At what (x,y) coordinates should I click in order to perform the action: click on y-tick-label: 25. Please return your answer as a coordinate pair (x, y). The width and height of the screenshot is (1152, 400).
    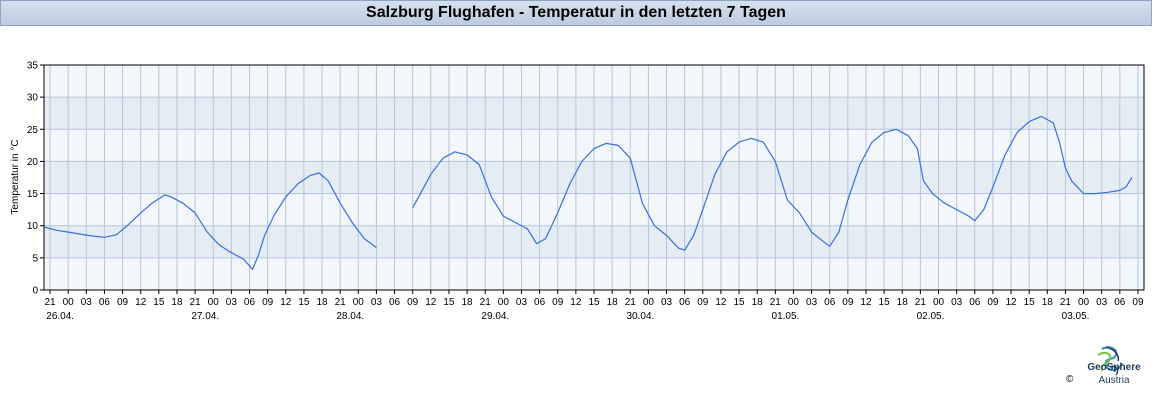
    Looking at the image, I should click on (33, 130).